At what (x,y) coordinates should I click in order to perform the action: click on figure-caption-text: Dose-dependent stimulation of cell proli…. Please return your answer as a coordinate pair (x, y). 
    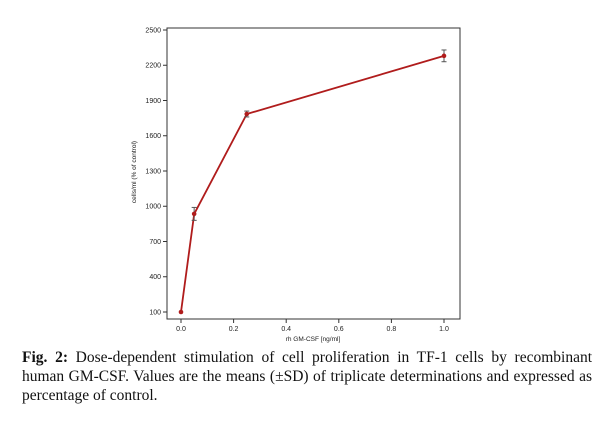
    Looking at the image, I should click on (307, 376).